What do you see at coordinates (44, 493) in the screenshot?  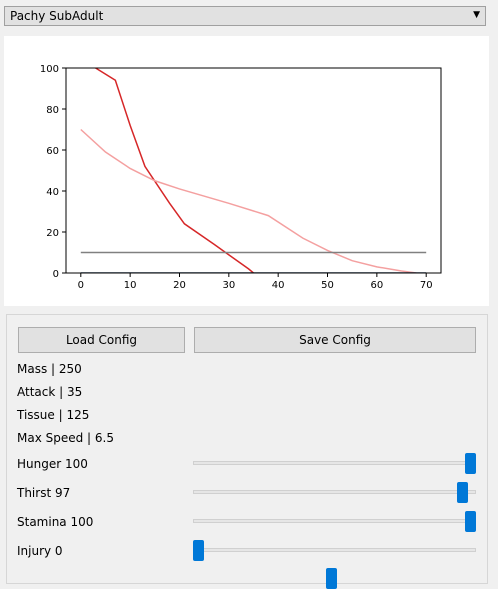 I see `thirst-label: Thirst 97` at bounding box center [44, 493].